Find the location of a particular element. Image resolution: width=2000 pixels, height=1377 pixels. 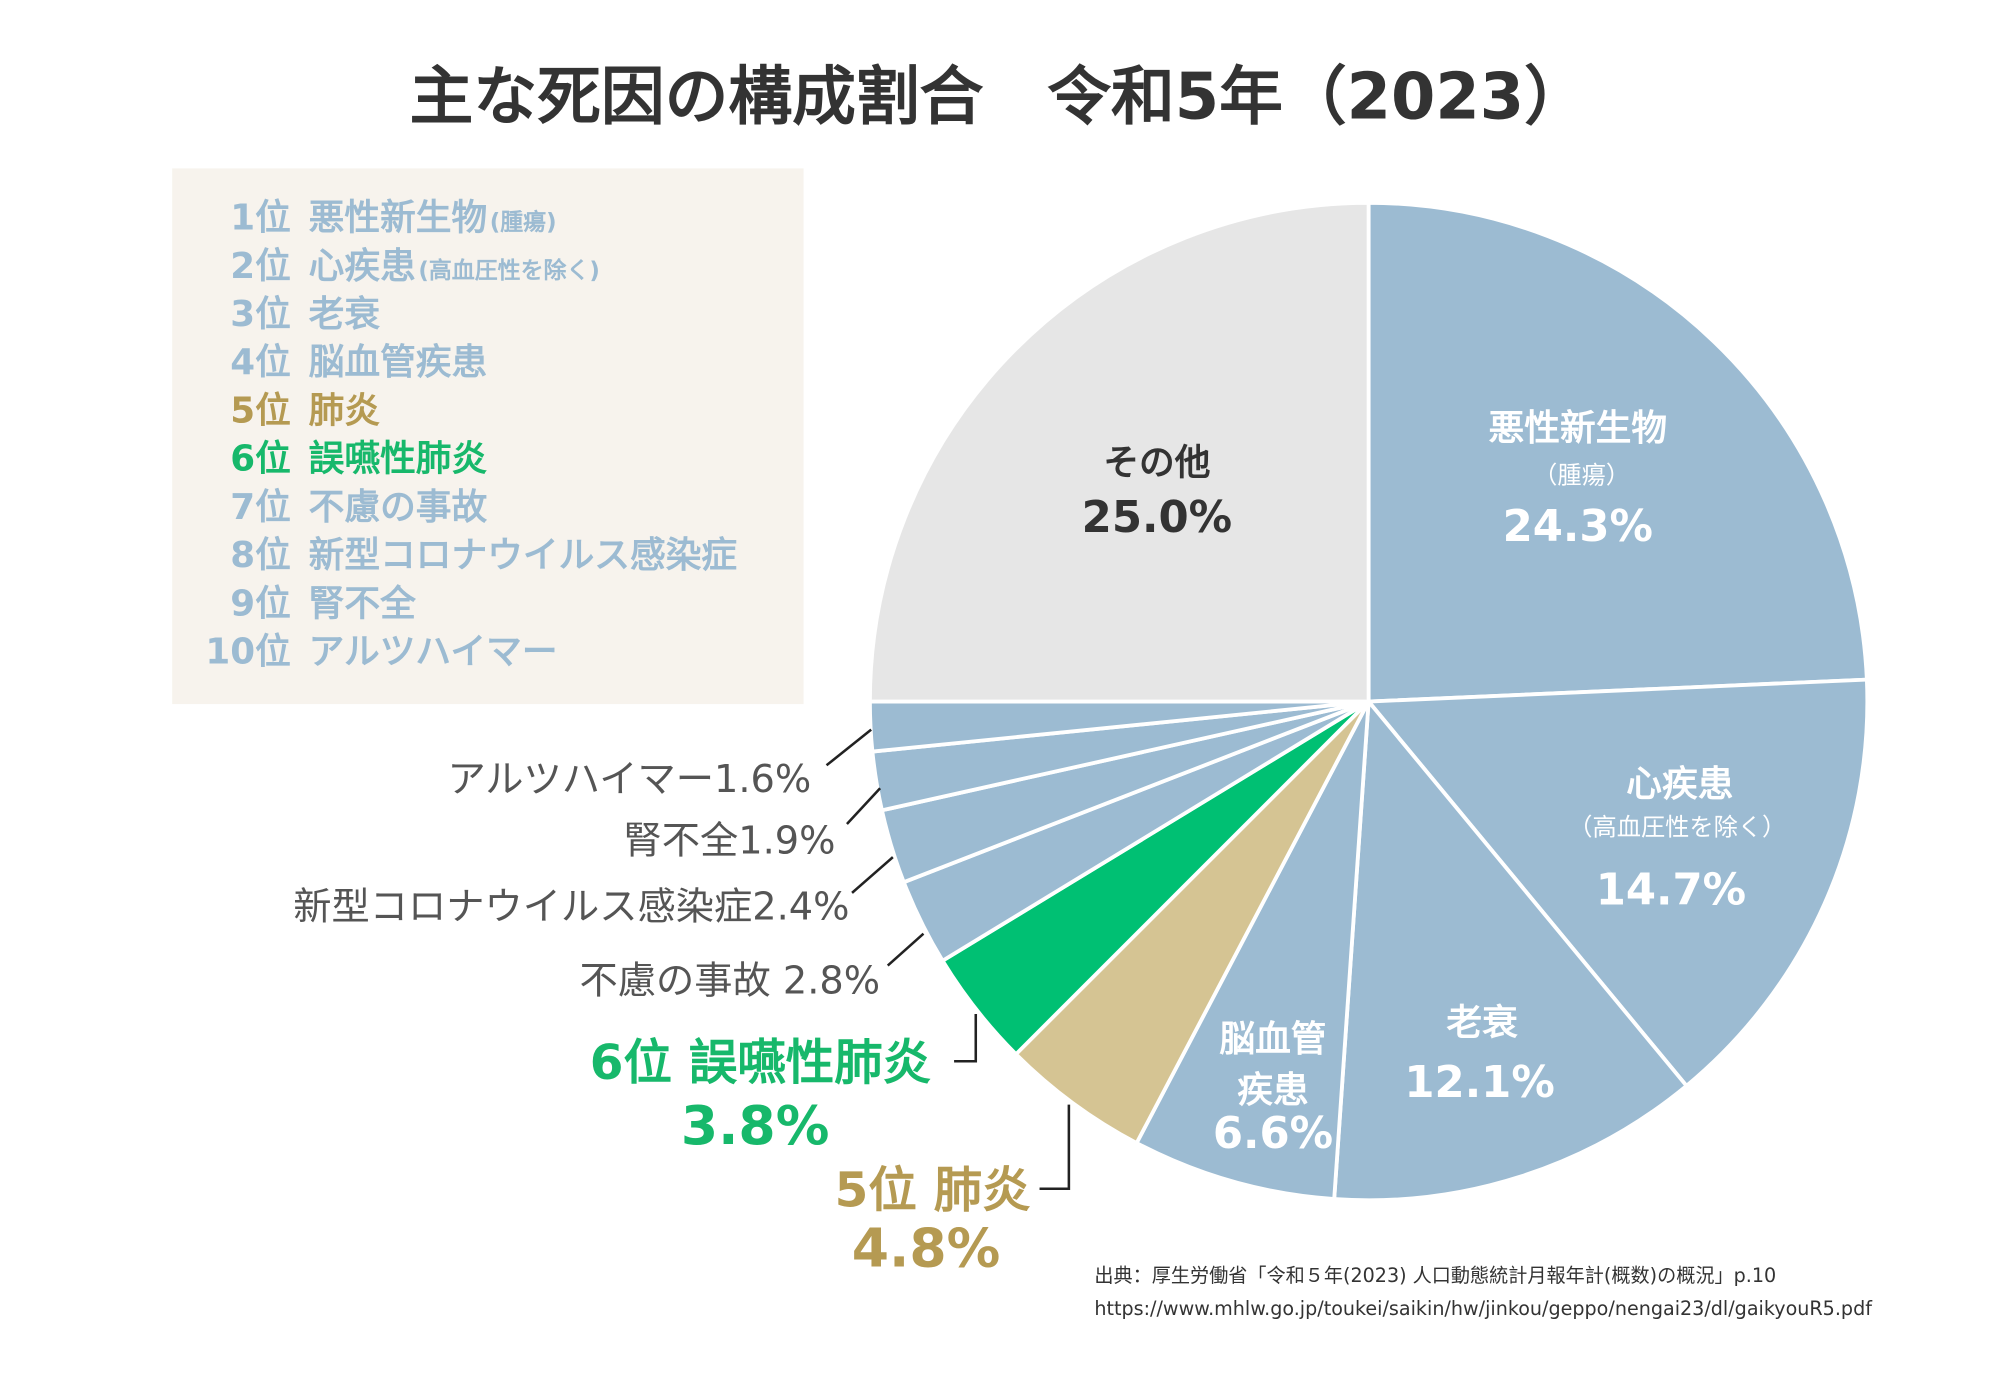

label-aspiration-pneumonia: 6位 誤嚥性肺炎 3.8% is located at coordinates (760, 1096).